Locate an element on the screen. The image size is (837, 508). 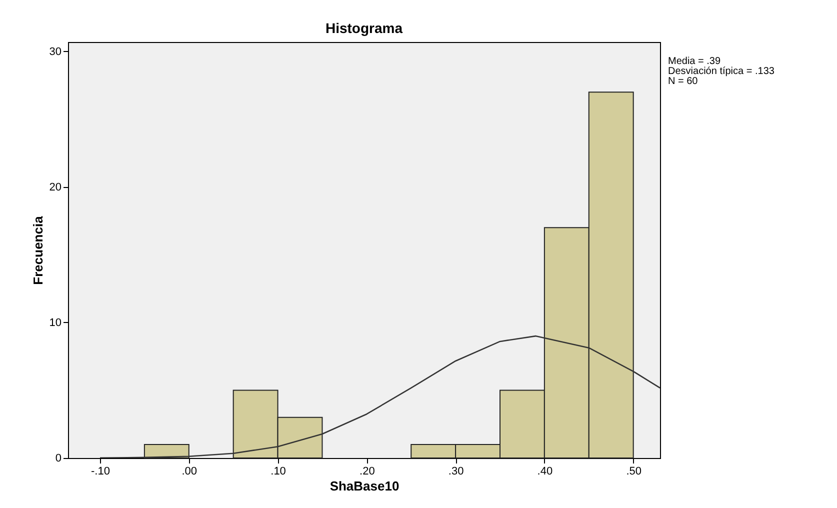
x-tick-label: .50 is located at coordinates (634, 472).